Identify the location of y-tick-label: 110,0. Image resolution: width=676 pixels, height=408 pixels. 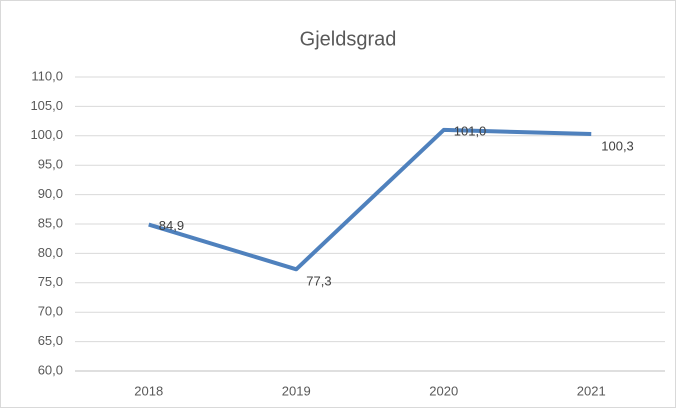
(47, 75).